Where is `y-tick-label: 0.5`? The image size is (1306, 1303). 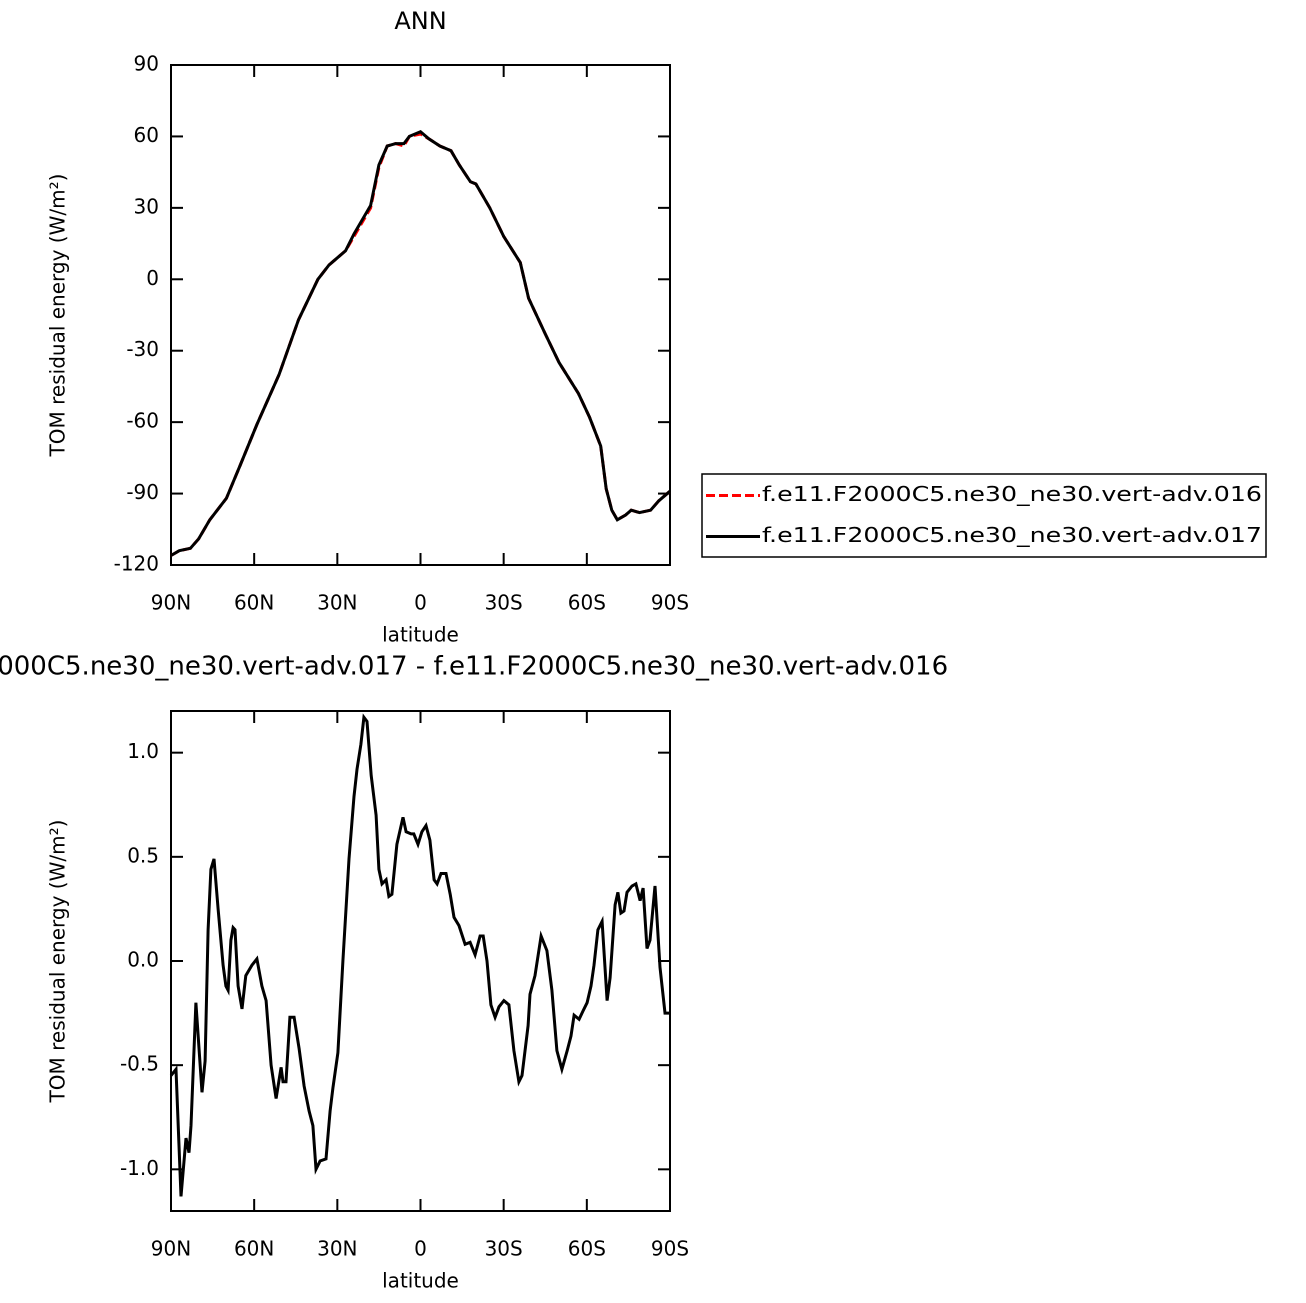 y-tick-label: 0.5 is located at coordinates (143, 855).